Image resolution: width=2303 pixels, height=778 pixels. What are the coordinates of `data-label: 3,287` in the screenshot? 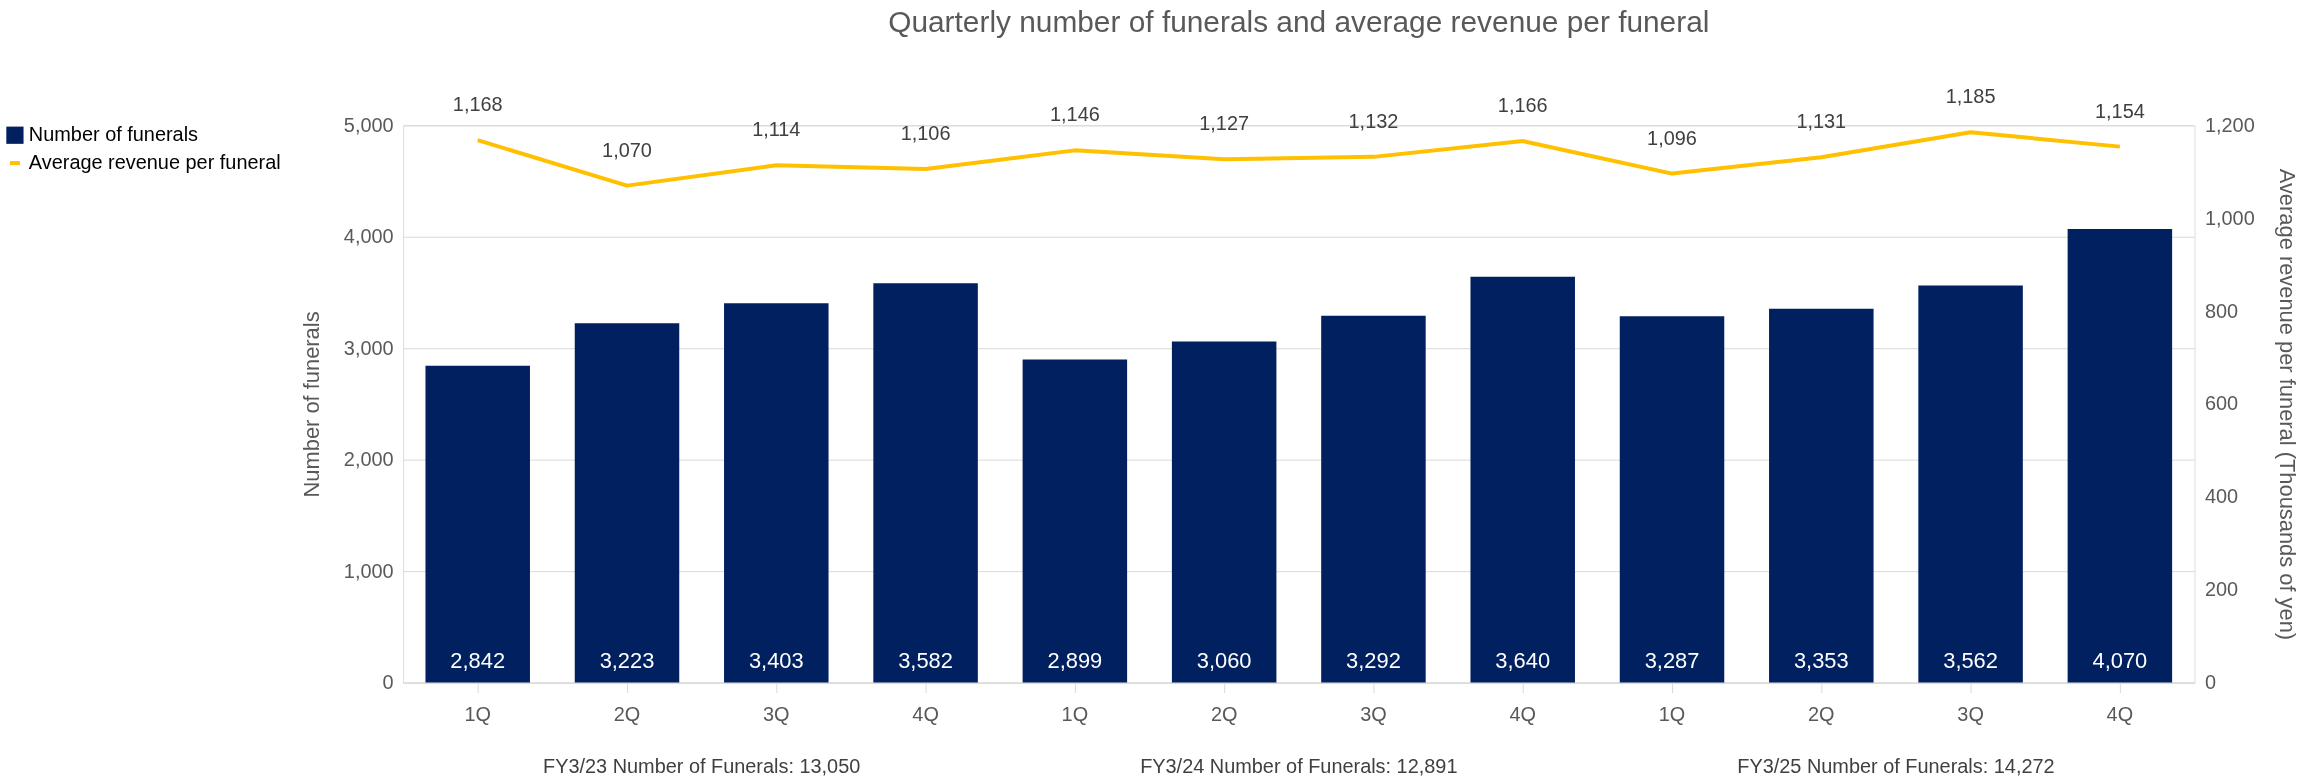 It's located at (1672, 660).